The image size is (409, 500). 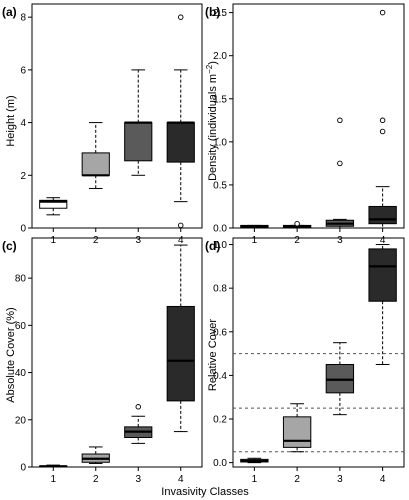 What do you see at coordinates (220, 463) in the screenshot?
I see `panel-d-ytick-label: 0.0` at bounding box center [220, 463].